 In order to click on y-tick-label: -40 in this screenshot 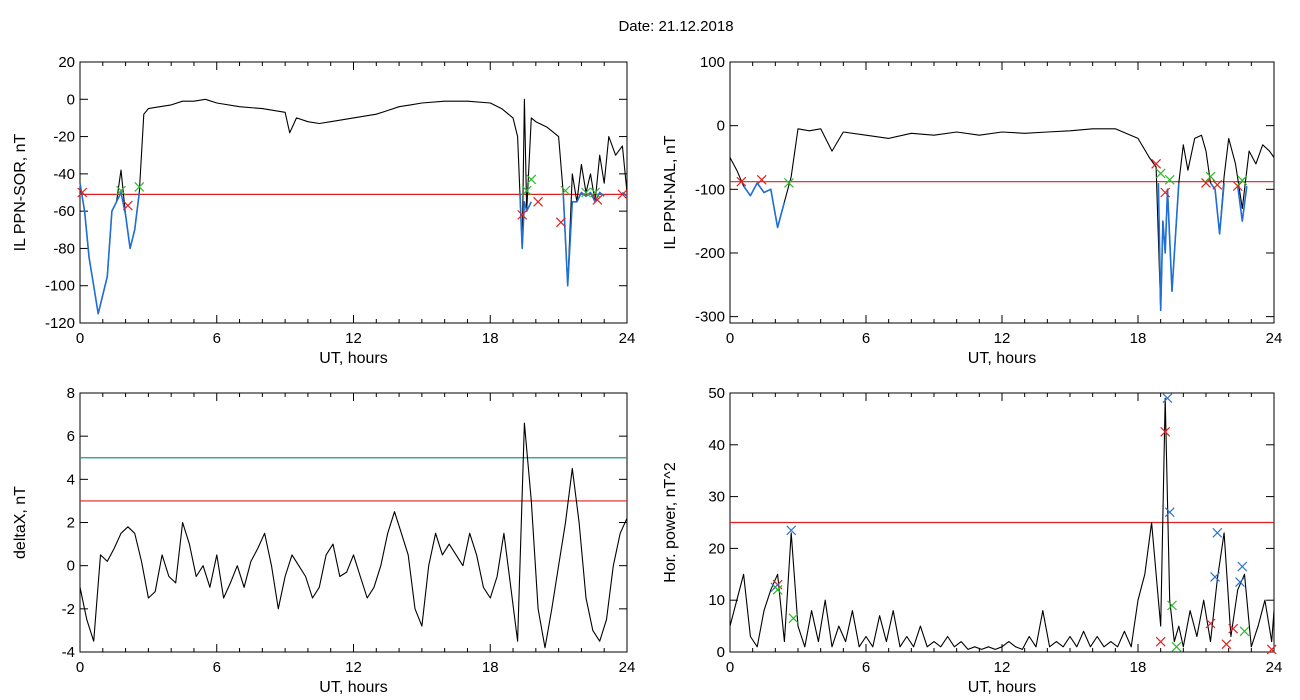, I will do `click(64, 174)`.